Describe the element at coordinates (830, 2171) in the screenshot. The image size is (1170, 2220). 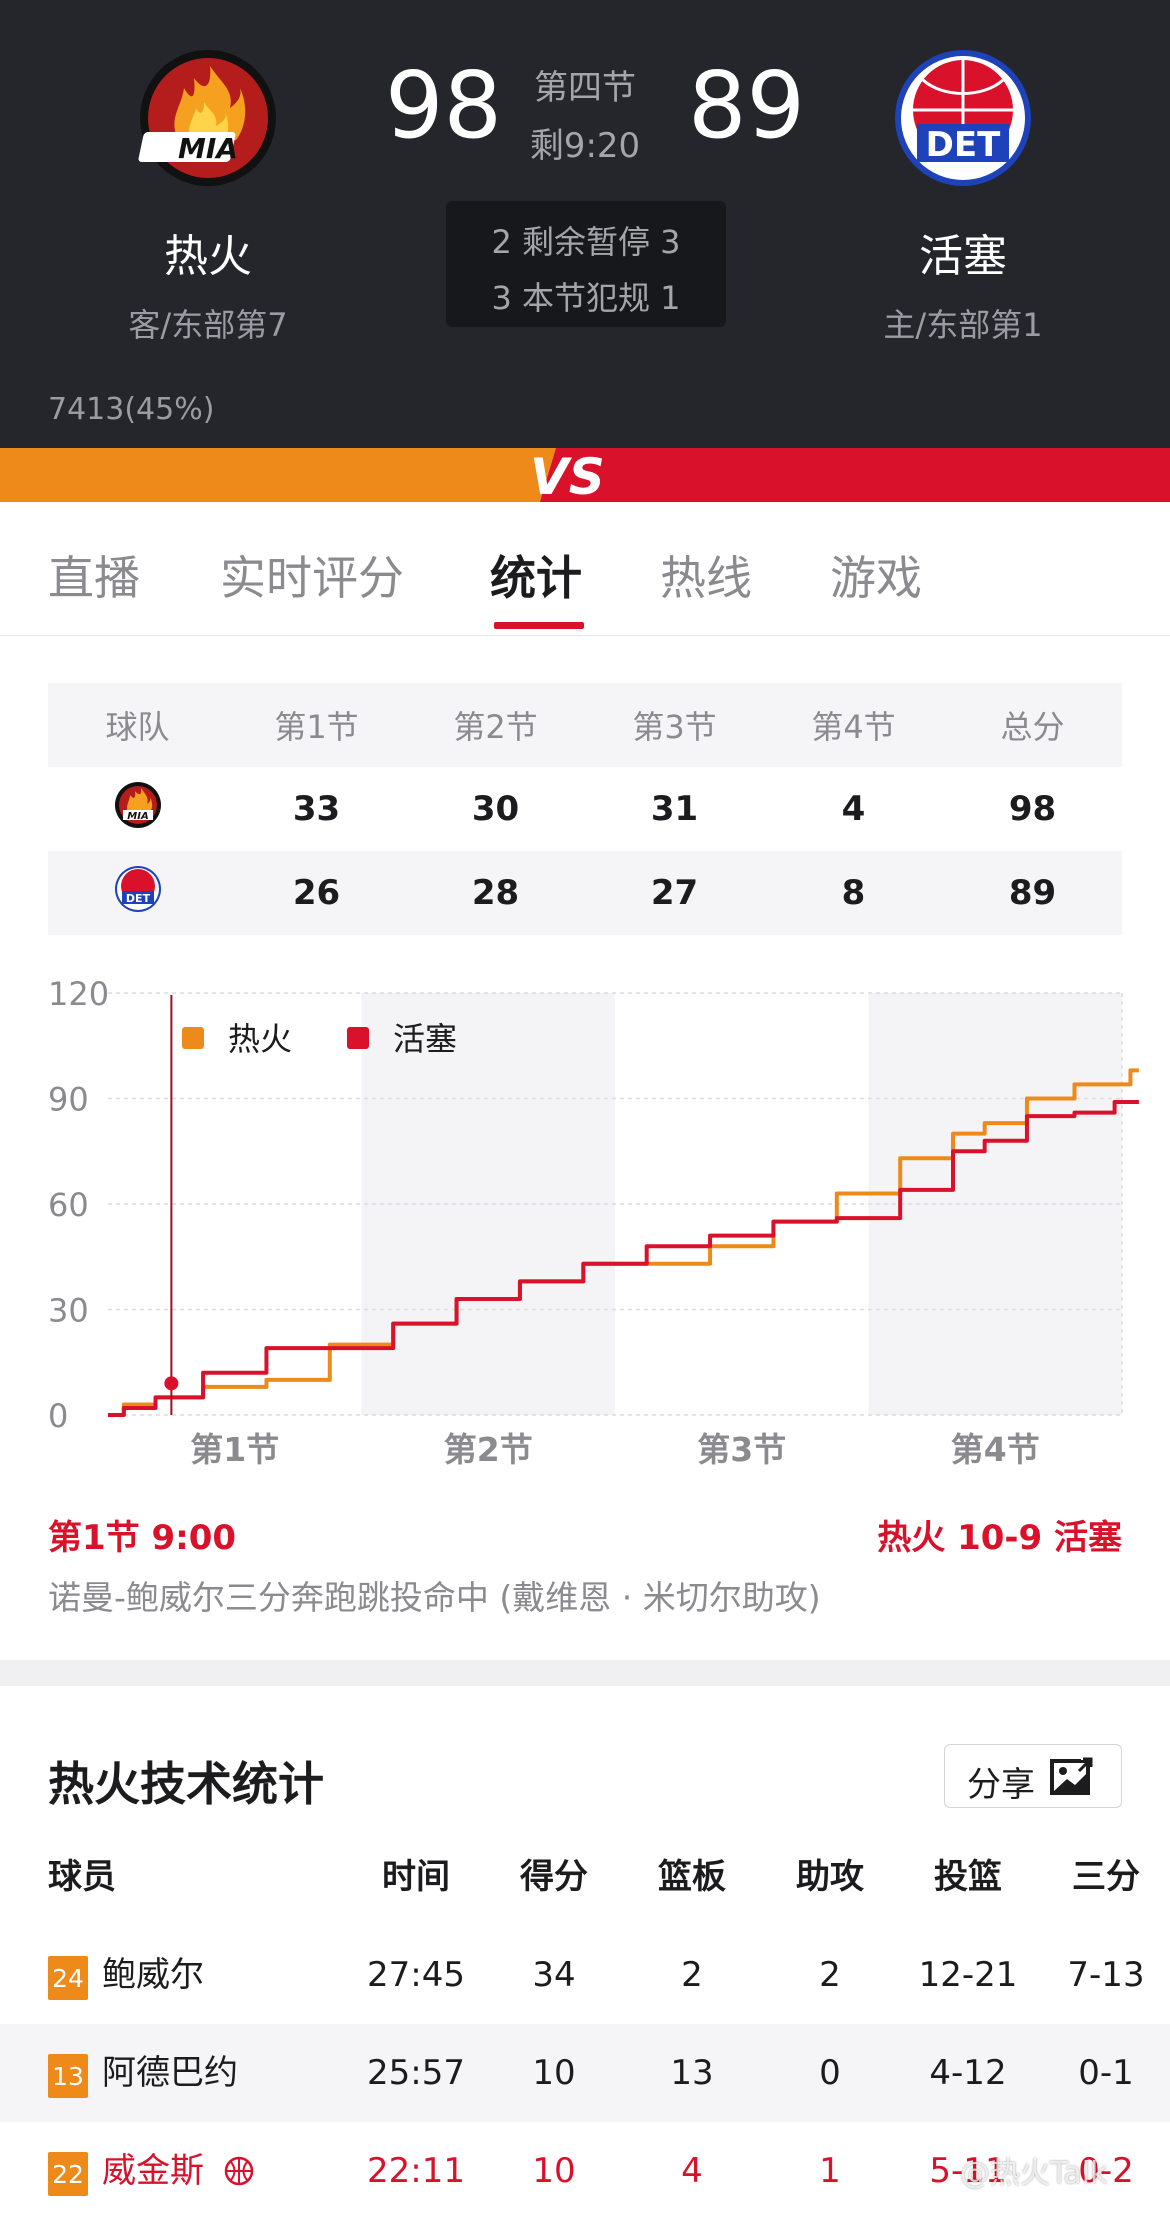
I see `player-assists: 1` at that location.